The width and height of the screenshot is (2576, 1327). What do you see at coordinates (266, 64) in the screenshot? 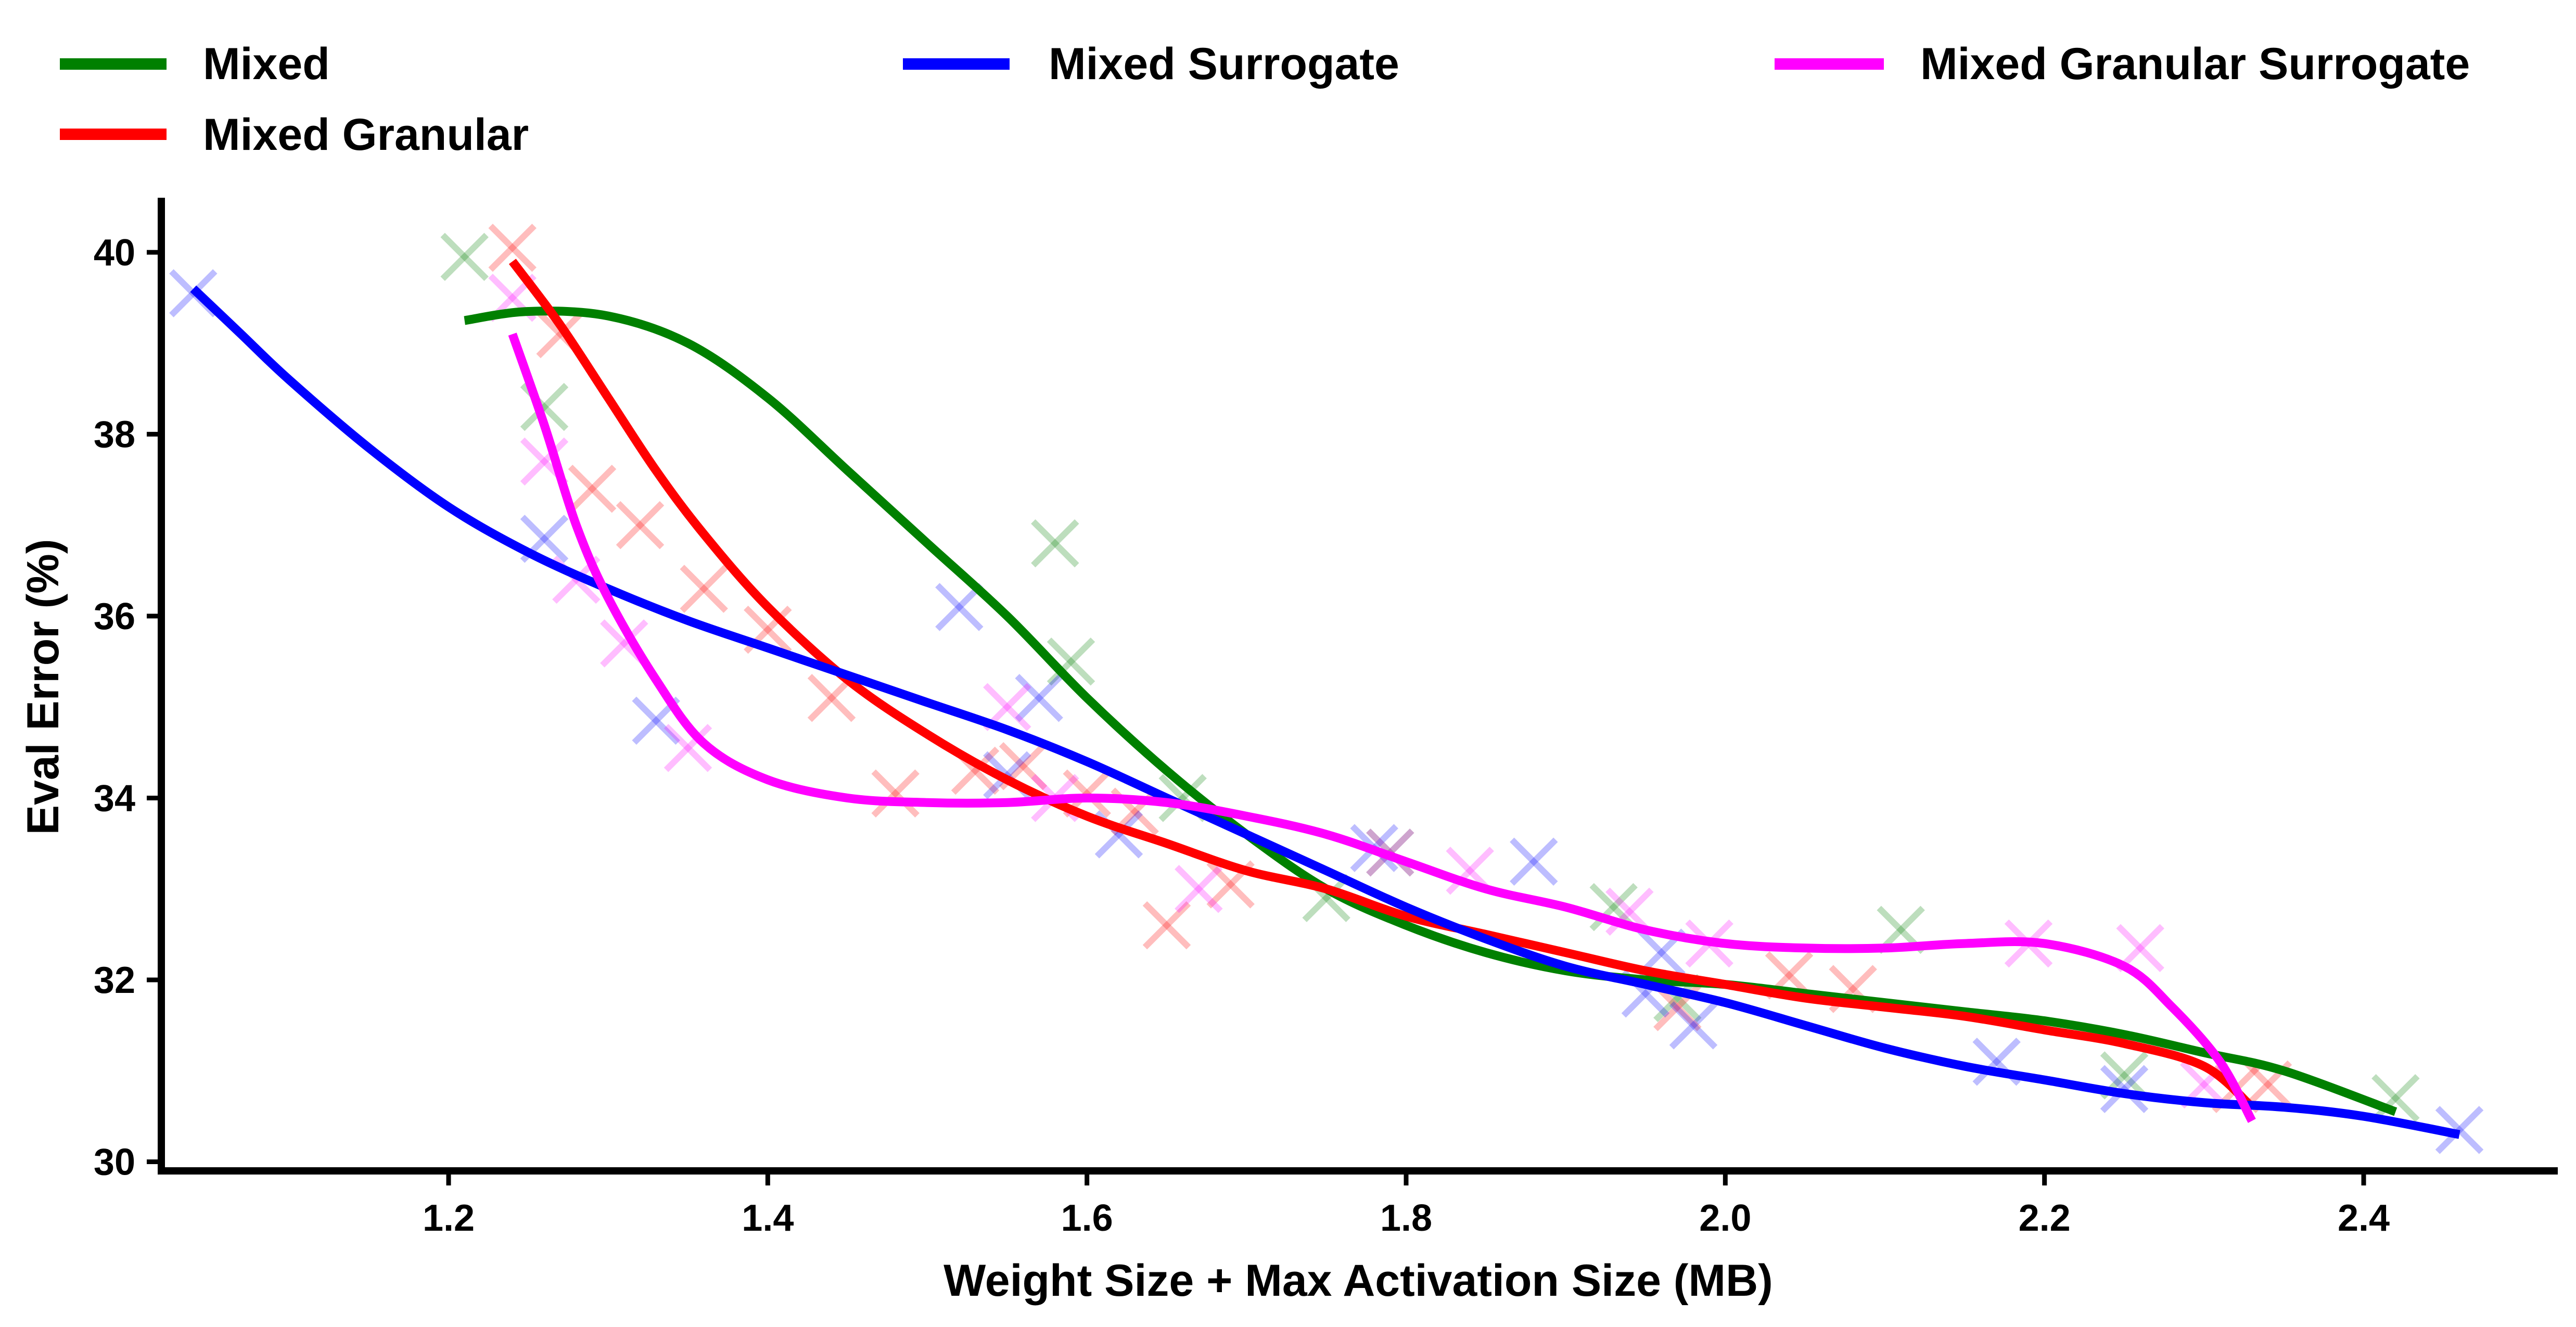
I see `legend-label-mixed: Mixed` at bounding box center [266, 64].